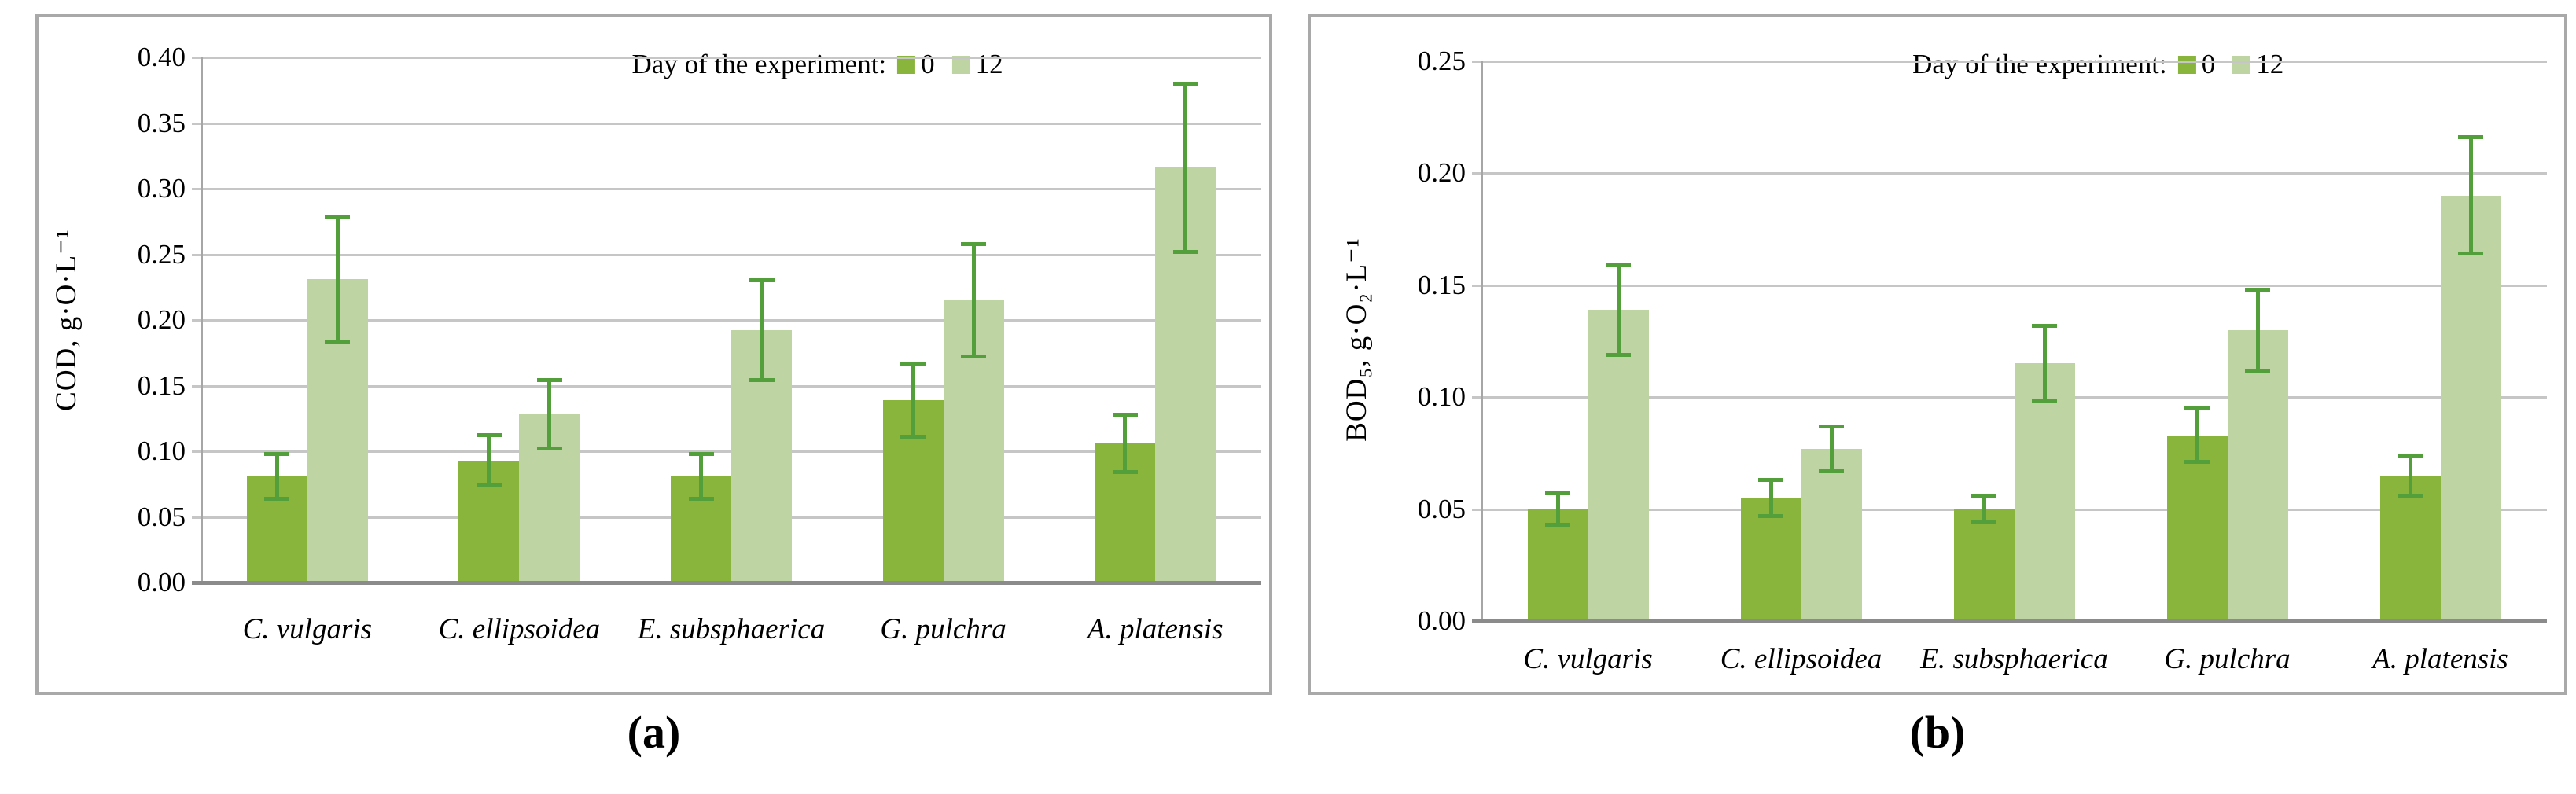  Describe the element at coordinates (1801, 659) in the screenshot. I see `x-label-c-ellipsoidea: C. ellipsoidea` at that location.